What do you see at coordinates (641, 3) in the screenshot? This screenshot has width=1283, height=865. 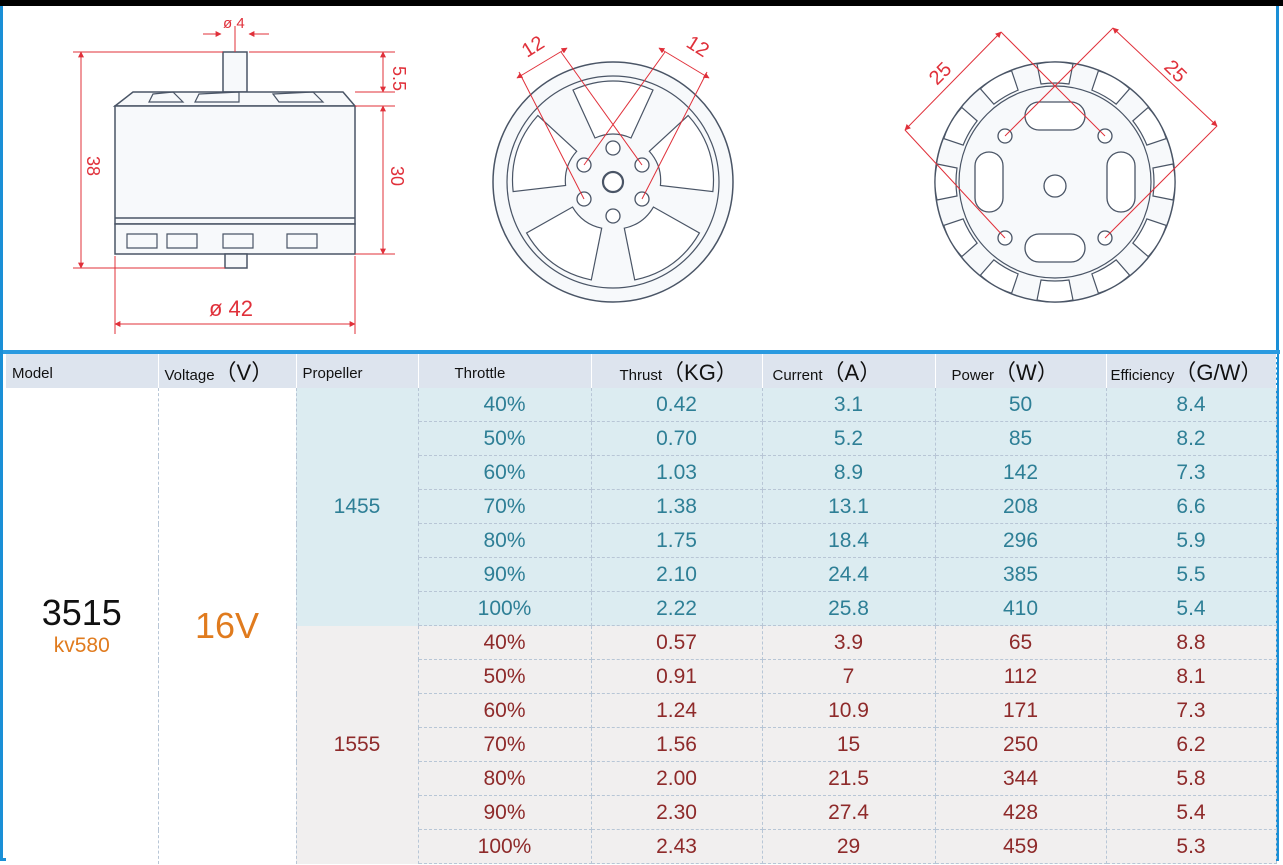 I see `top-black-bar` at bounding box center [641, 3].